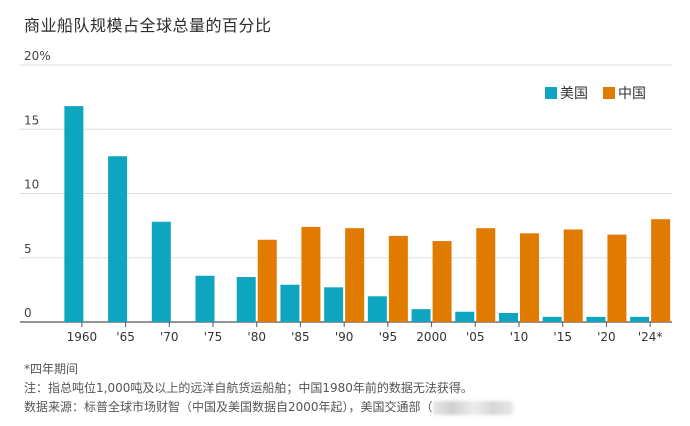 The width and height of the screenshot is (690, 426). Describe the element at coordinates (125, 337) in the screenshot. I see `x-tick-label: '65` at that location.